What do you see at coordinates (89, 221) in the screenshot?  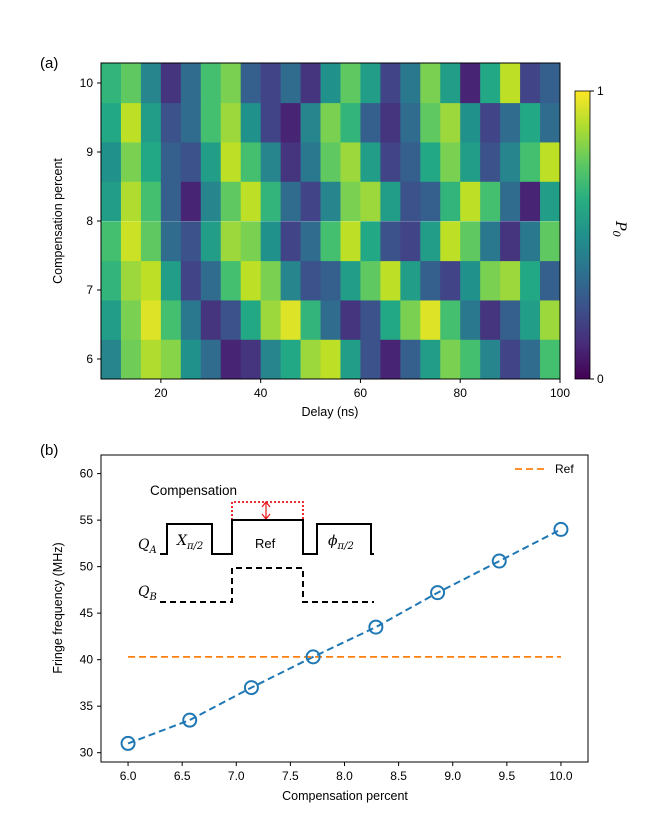 I see `heatmap-y-tick-label: 8` at bounding box center [89, 221].